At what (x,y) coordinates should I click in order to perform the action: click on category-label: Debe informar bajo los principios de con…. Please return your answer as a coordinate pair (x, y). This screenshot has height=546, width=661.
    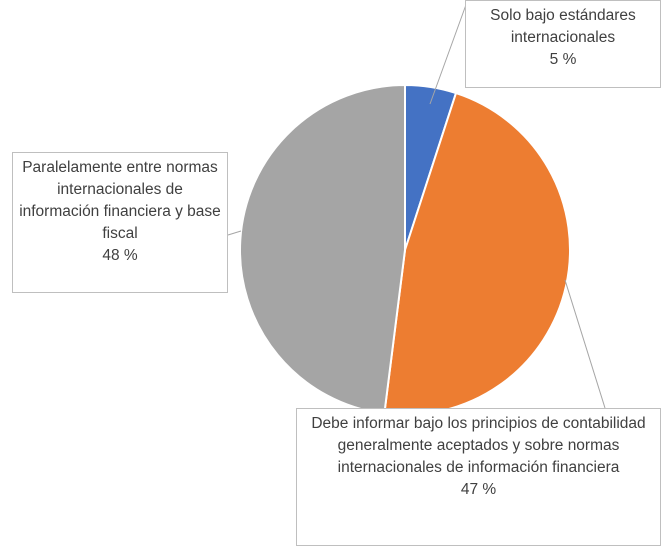
    Looking at the image, I should click on (478, 445).